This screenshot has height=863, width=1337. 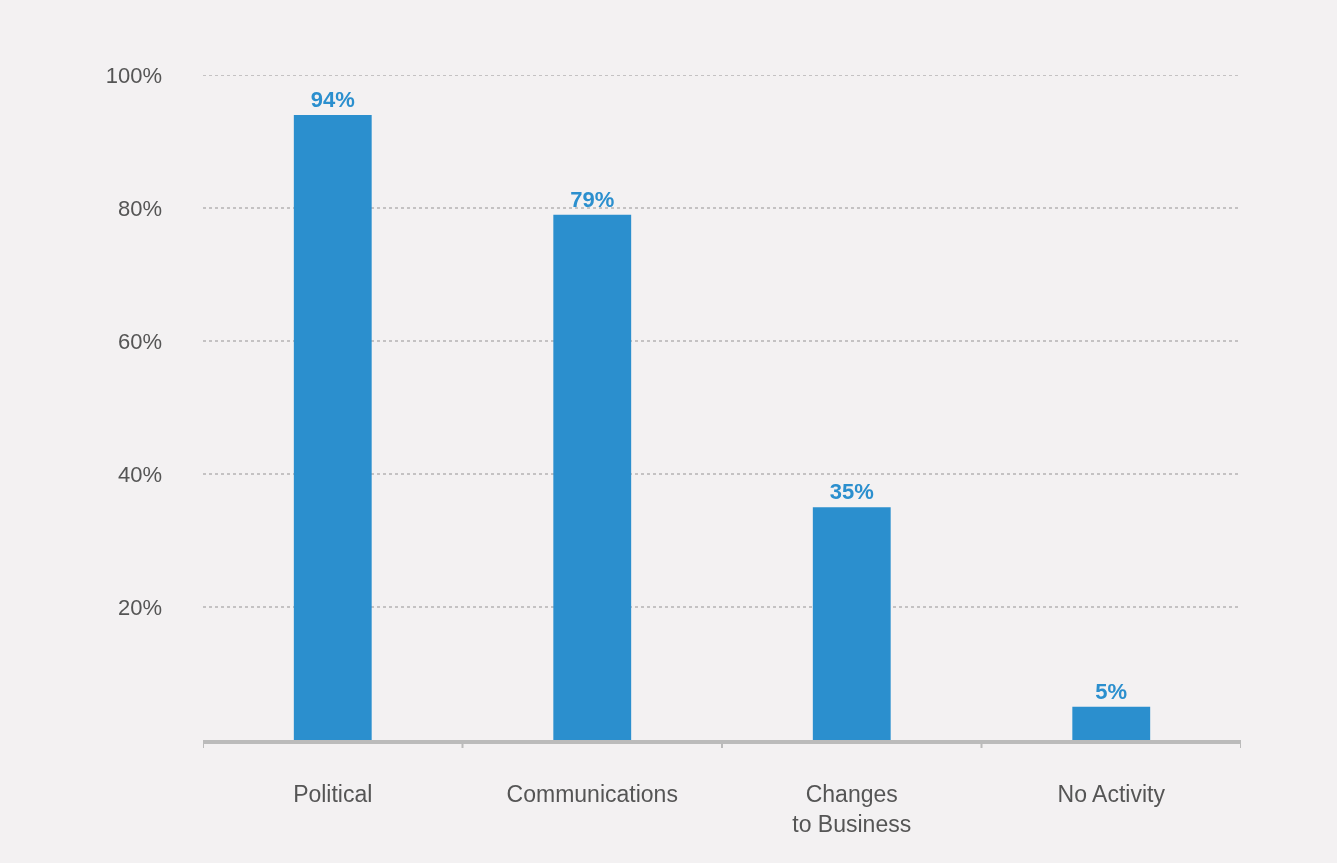 What do you see at coordinates (1111, 691) in the screenshot?
I see `data-label: 5%` at bounding box center [1111, 691].